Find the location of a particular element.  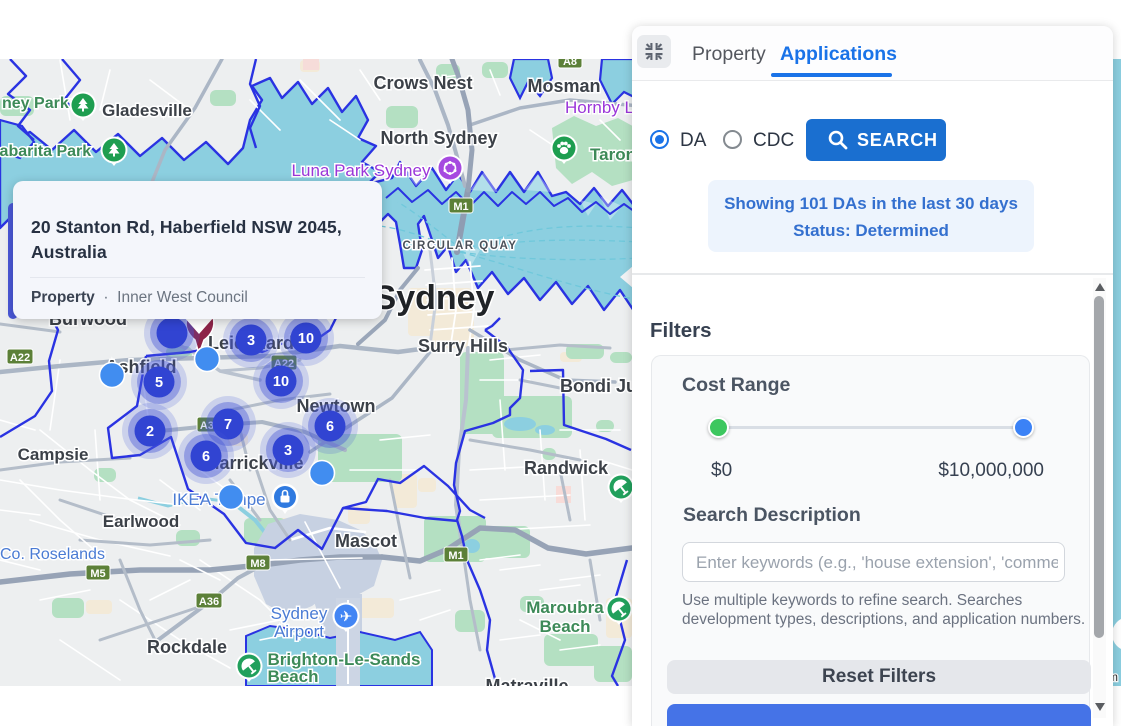

svg-text: CIRCULAR QUAY is located at coordinates (460, 246).